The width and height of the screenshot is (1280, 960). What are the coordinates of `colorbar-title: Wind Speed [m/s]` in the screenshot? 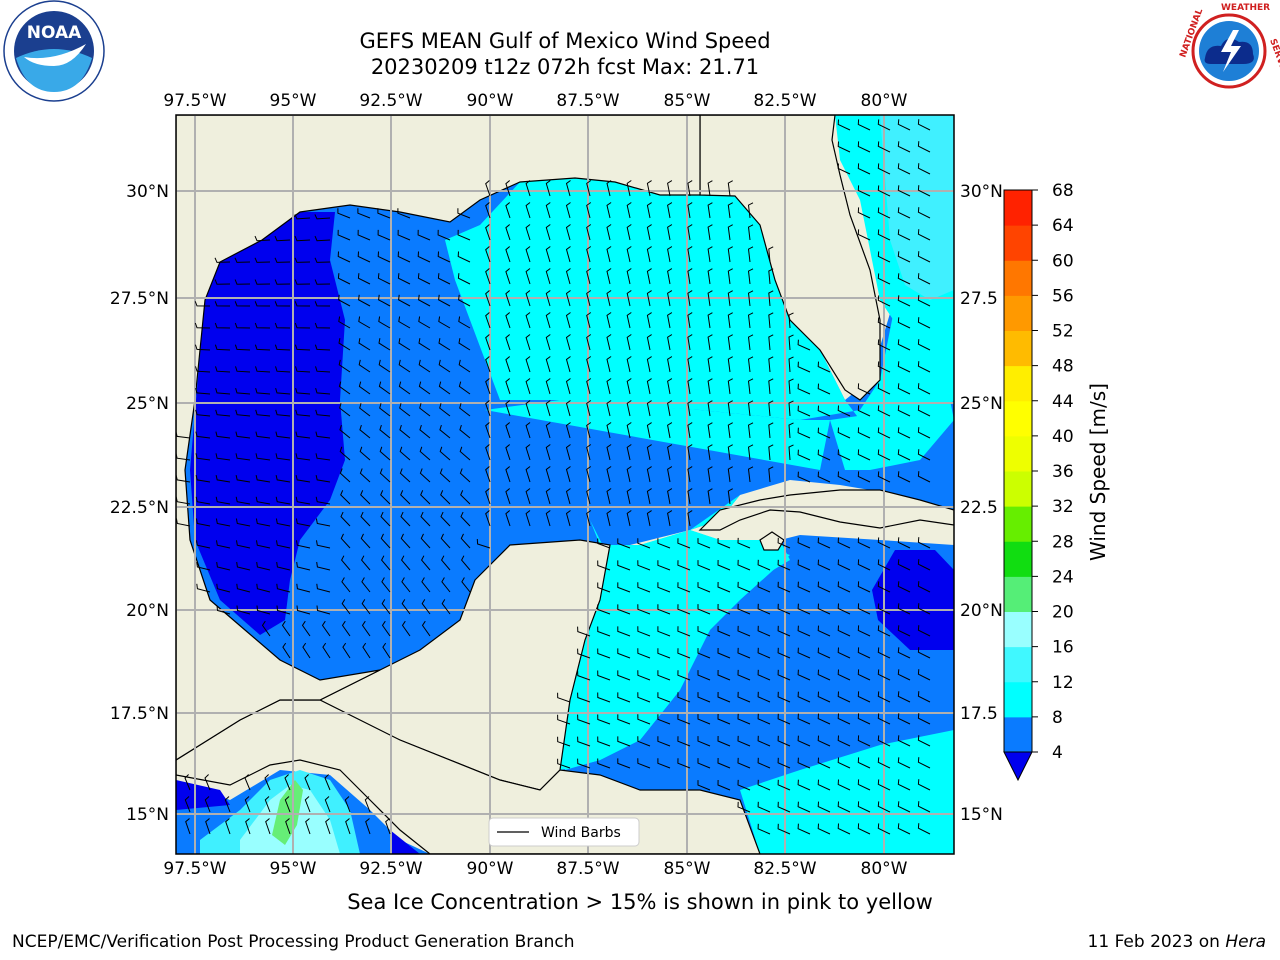 It's located at (1098, 472).